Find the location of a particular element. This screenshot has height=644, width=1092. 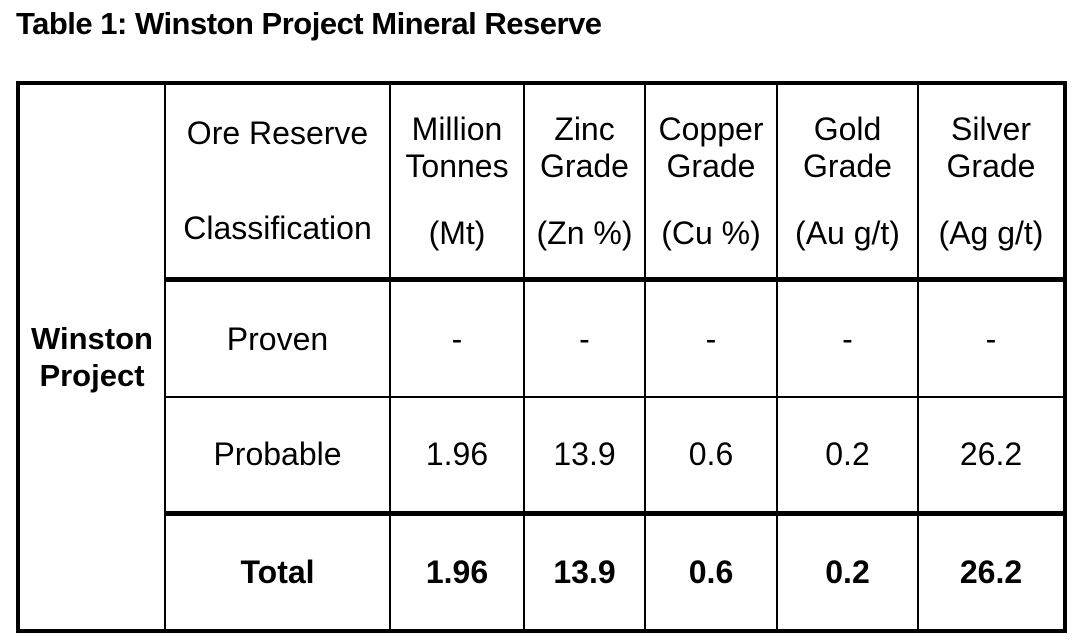

column-header-tonnes: Million Tonnes (Mt) is located at coordinates (457, 182).